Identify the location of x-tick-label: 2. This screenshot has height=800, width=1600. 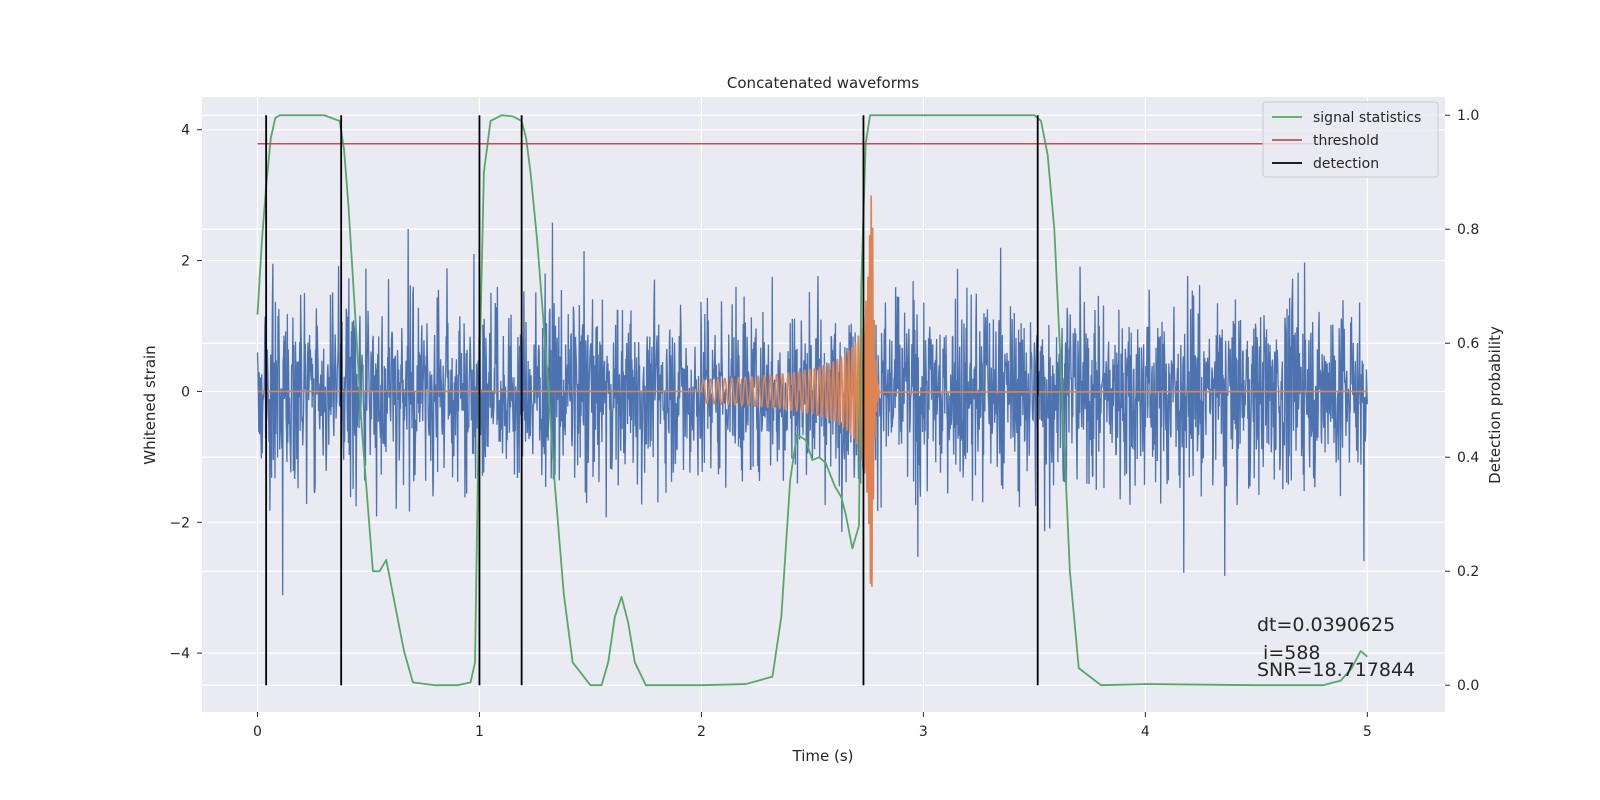
(701, 732).